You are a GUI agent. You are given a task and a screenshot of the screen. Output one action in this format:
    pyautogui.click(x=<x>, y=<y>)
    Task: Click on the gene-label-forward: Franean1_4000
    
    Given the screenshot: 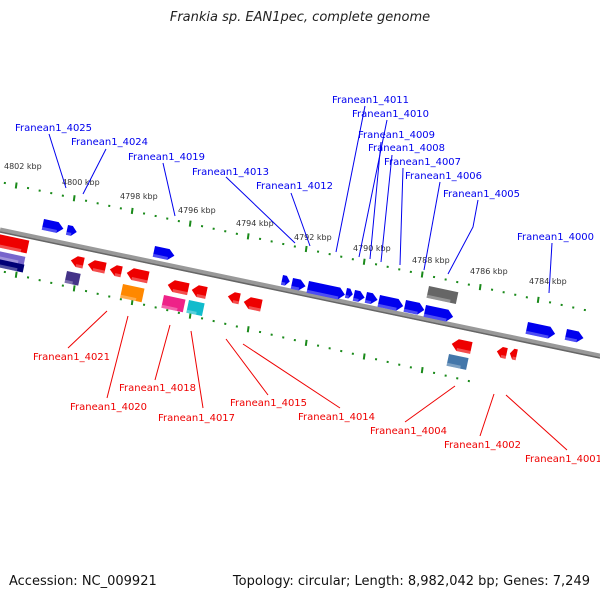 What is the action you would take?
    pyautogui.click(x=555, y=237)
    